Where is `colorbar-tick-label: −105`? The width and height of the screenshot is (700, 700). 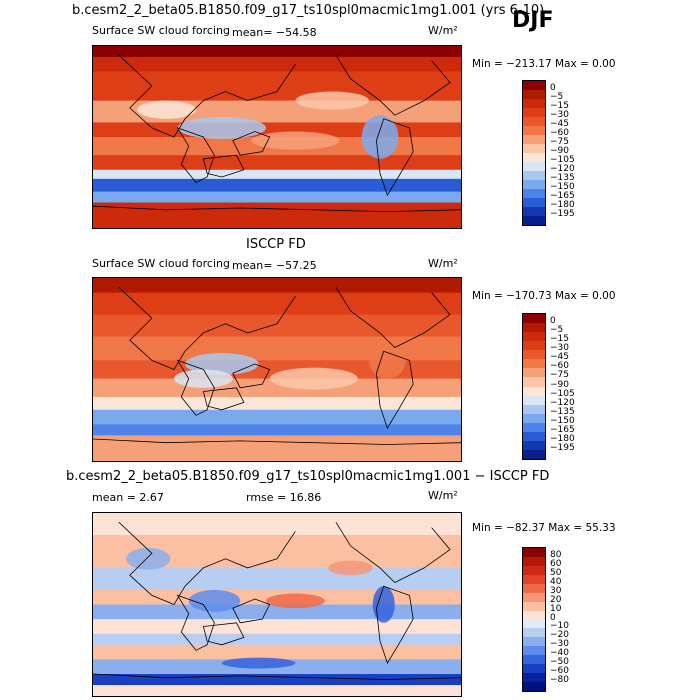
colorbar-tick-label: −105 is located at coordinates (562, 160).